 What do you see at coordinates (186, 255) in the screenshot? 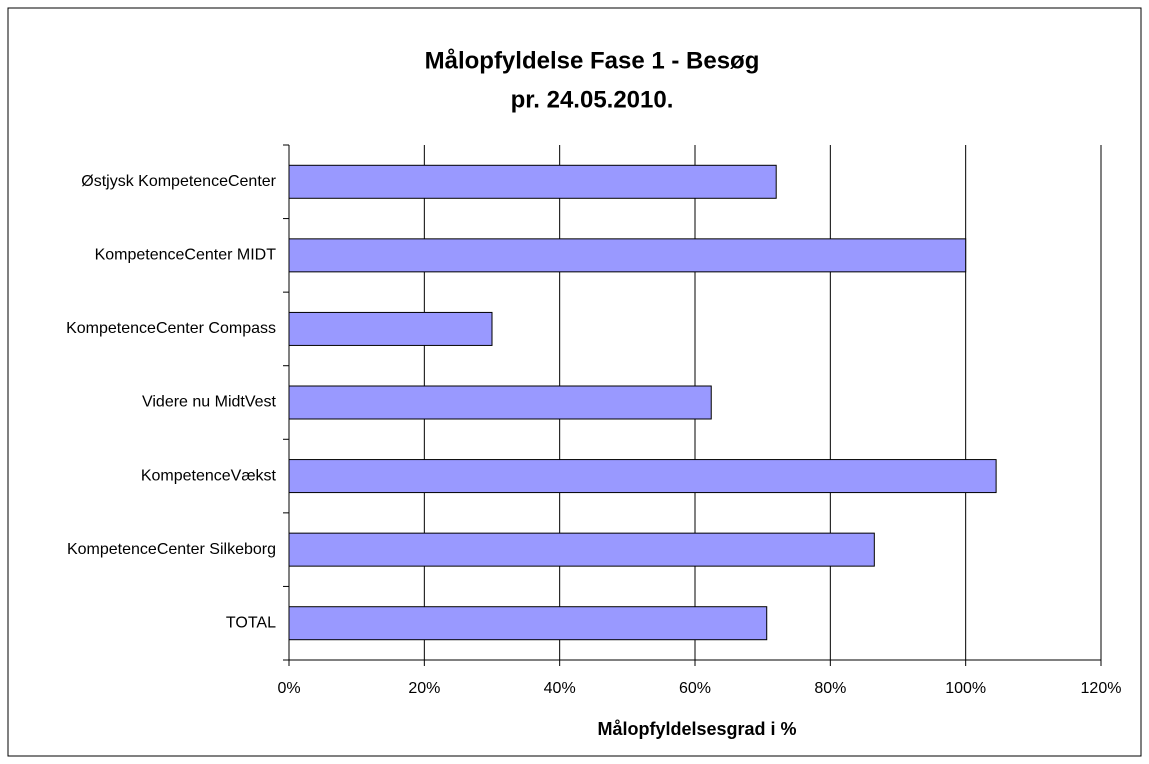
I see `y-tick-label: KompetenceCenter MIDT` at bounding box center [186, 255].